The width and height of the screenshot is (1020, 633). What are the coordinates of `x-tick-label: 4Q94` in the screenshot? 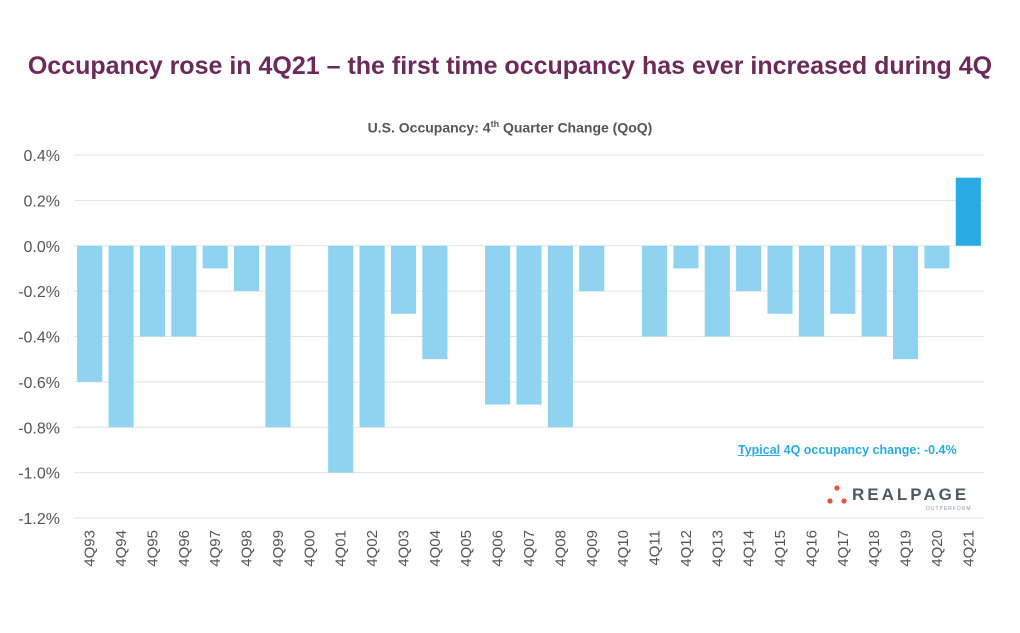 It's located at (121, 548).